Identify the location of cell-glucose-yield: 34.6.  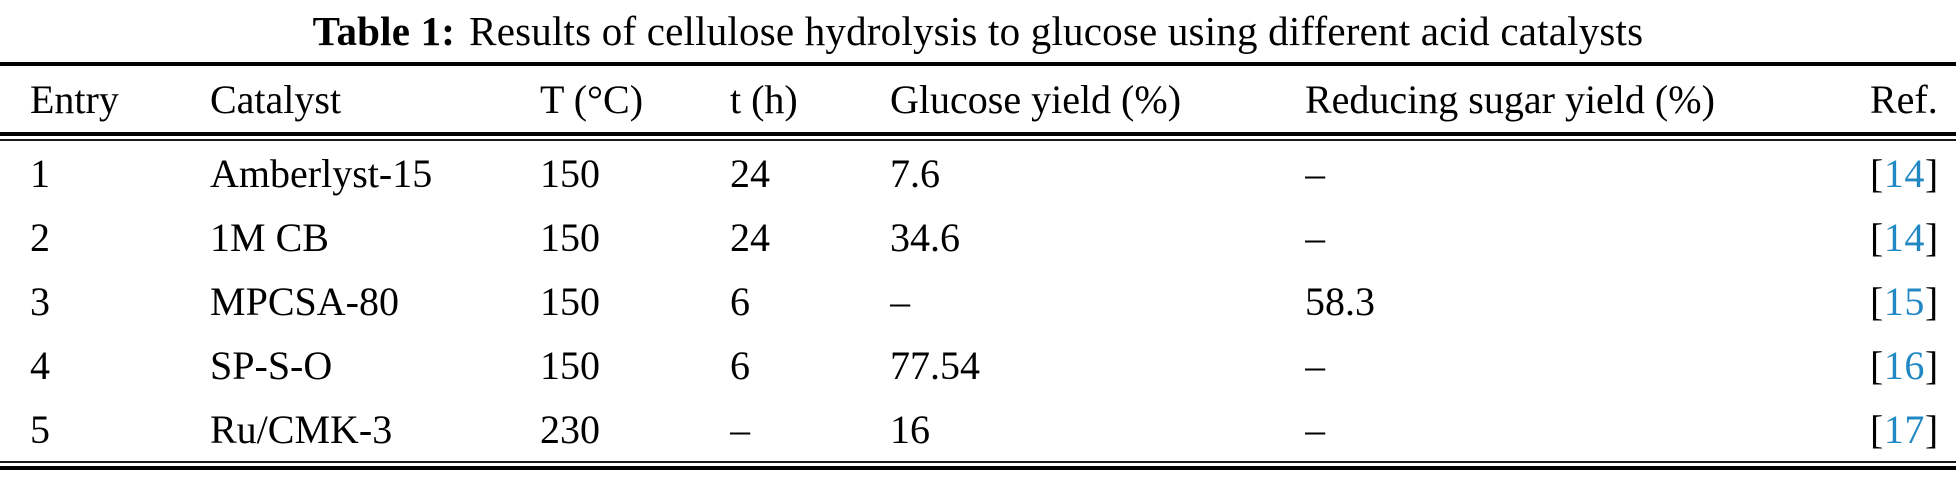
(925, 237).